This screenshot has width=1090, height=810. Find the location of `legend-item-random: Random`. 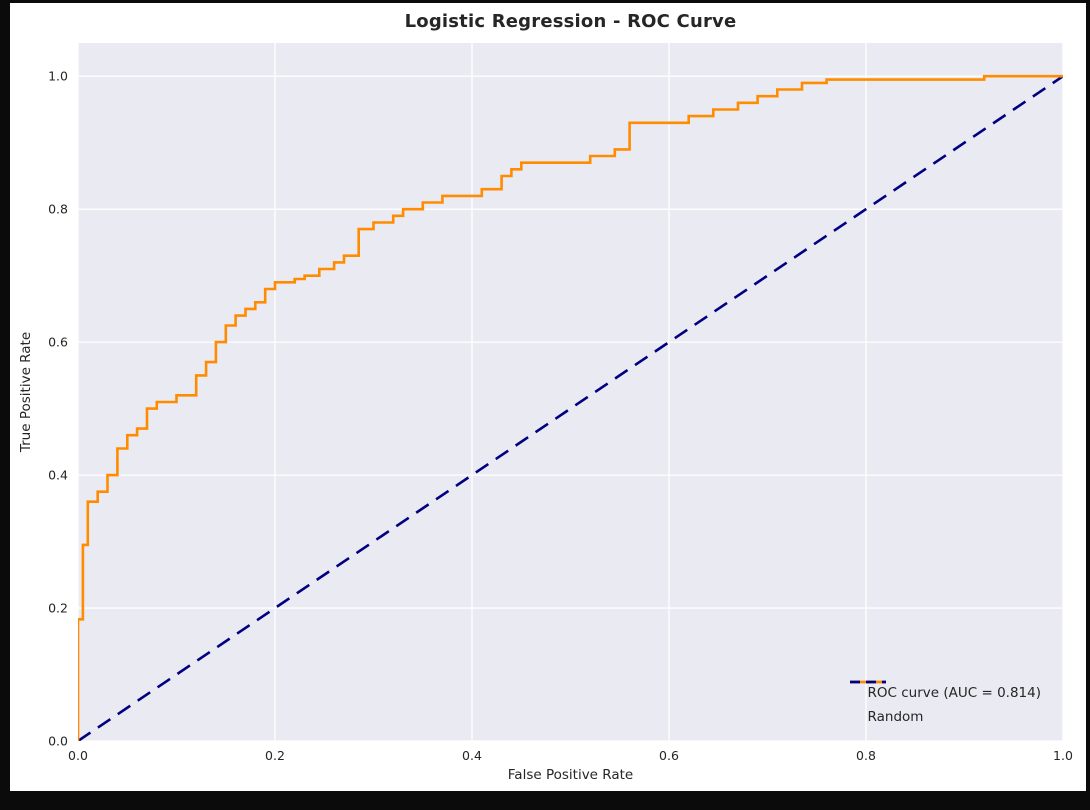

legend-item-random: Random is located at coordinates (945, 702).